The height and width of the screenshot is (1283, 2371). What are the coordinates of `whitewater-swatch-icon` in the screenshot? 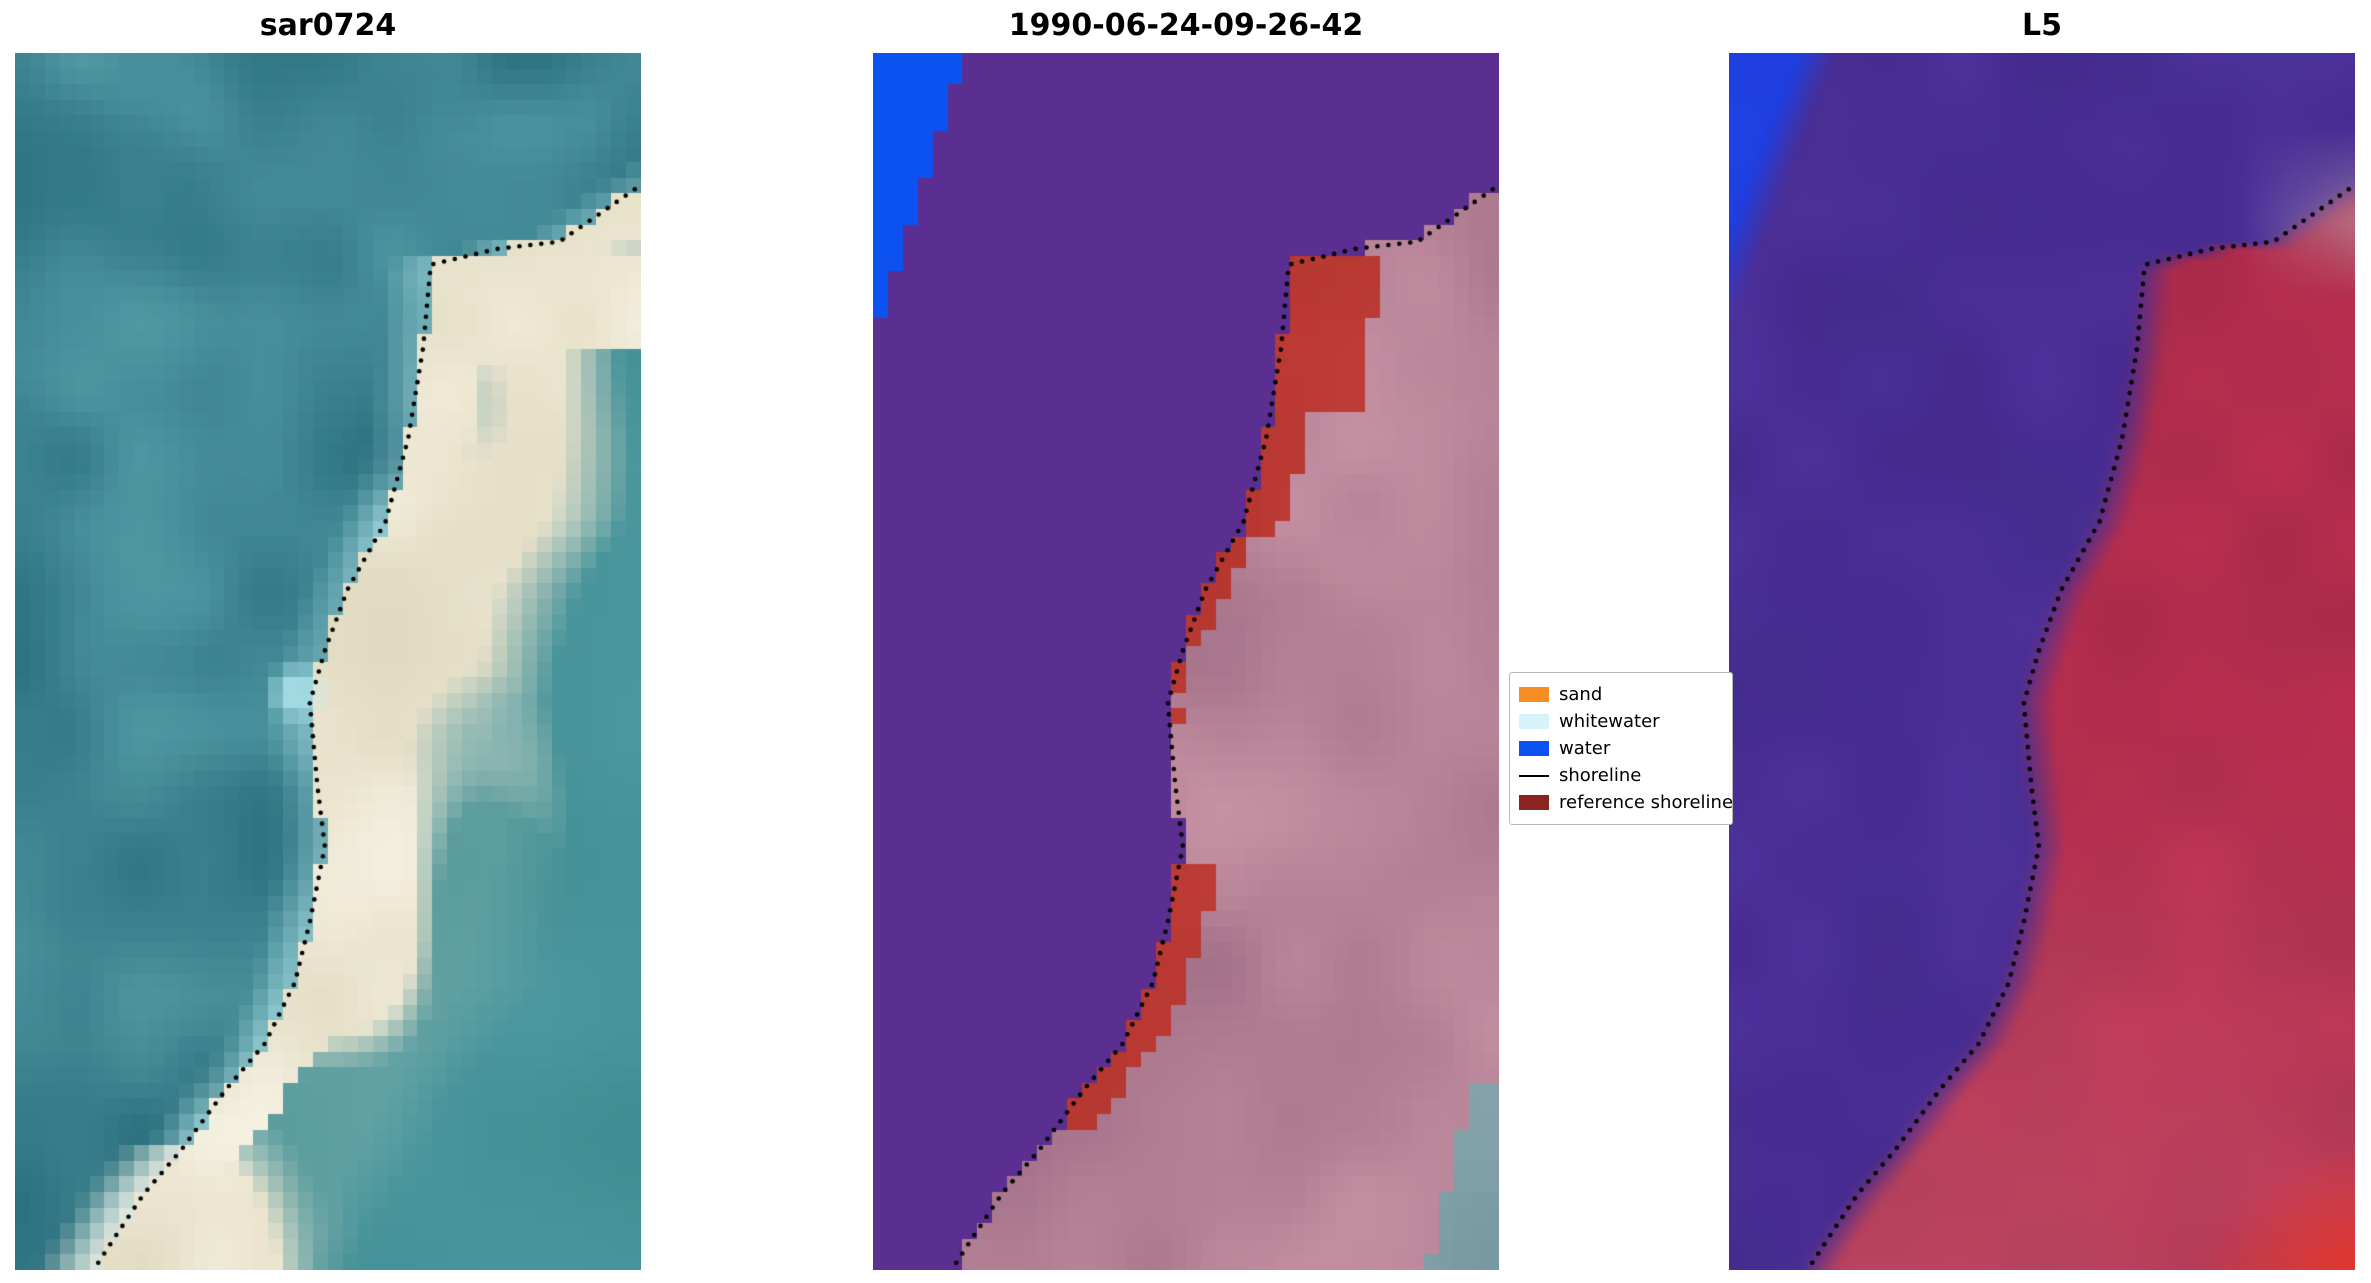 It's located at (1534, 721).